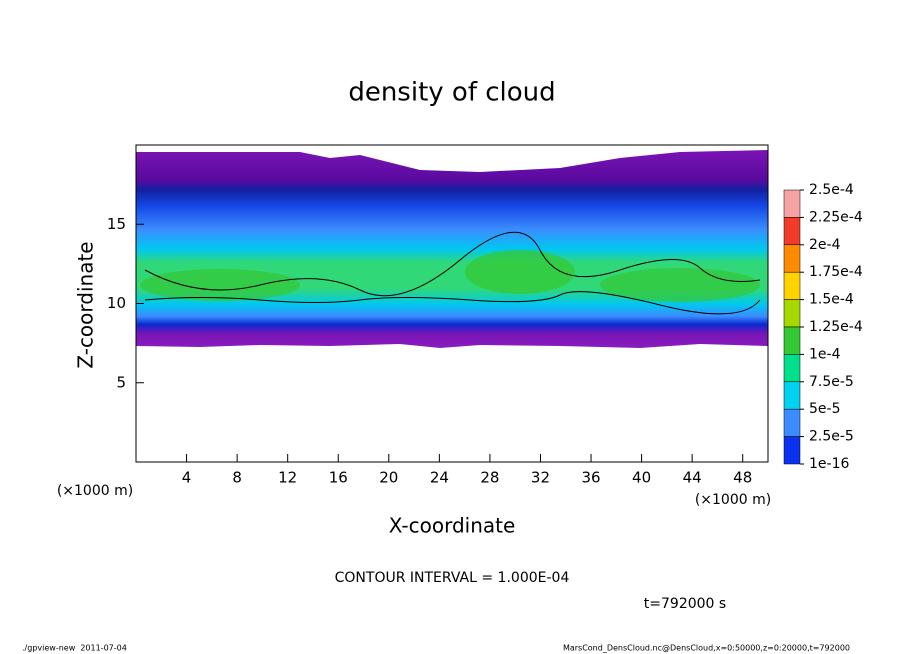 Image resolution: width=904 pixels, height=654 pixels. I want to click on y-tick-label: 15, so click(116, 224).